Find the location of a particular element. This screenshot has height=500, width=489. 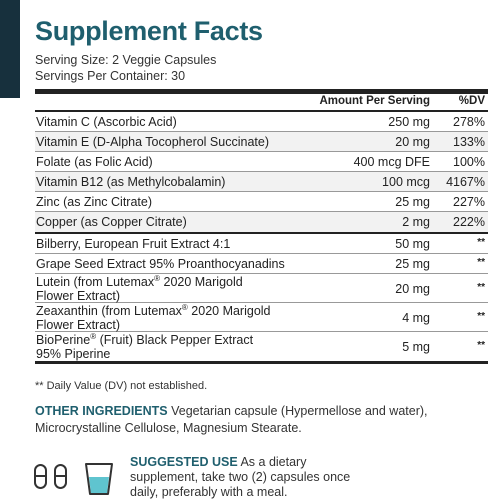

nutrient-dv: 278% is located at coordinates (469, 122).